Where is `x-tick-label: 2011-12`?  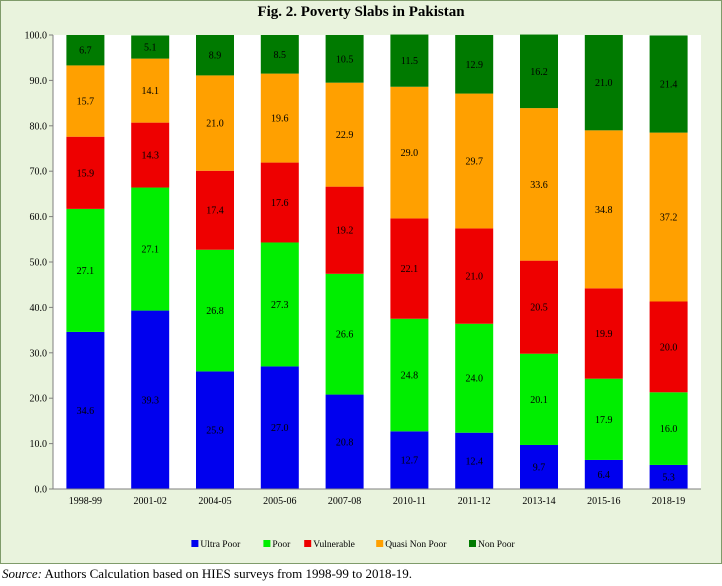 x-tick-label: 2011-12 is located at coordinates (474, 501).